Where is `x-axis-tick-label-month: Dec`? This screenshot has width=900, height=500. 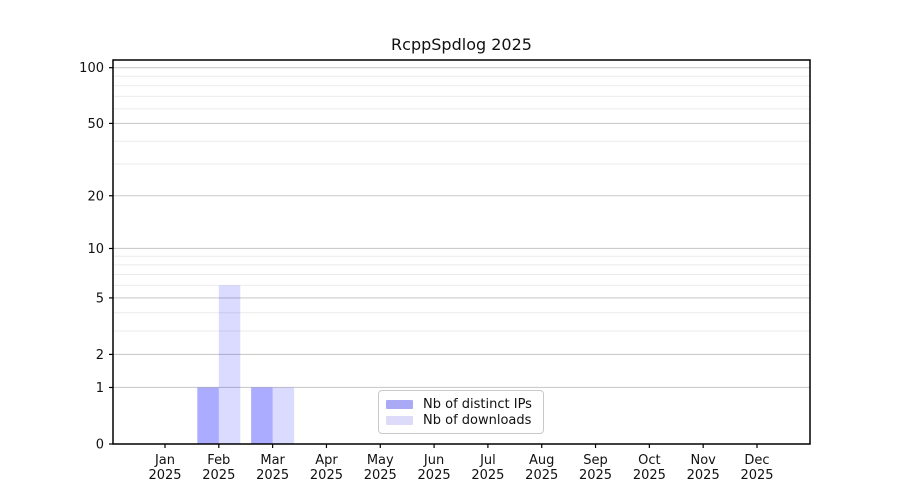
x-axis-tick-label-month: Dec is located at coordinates (756, 460).